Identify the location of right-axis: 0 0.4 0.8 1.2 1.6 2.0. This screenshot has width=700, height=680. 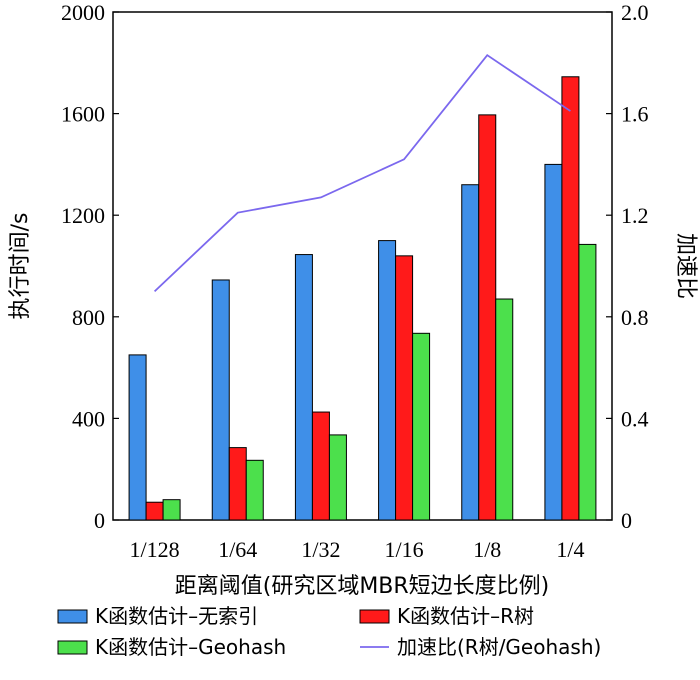
(627, 266).